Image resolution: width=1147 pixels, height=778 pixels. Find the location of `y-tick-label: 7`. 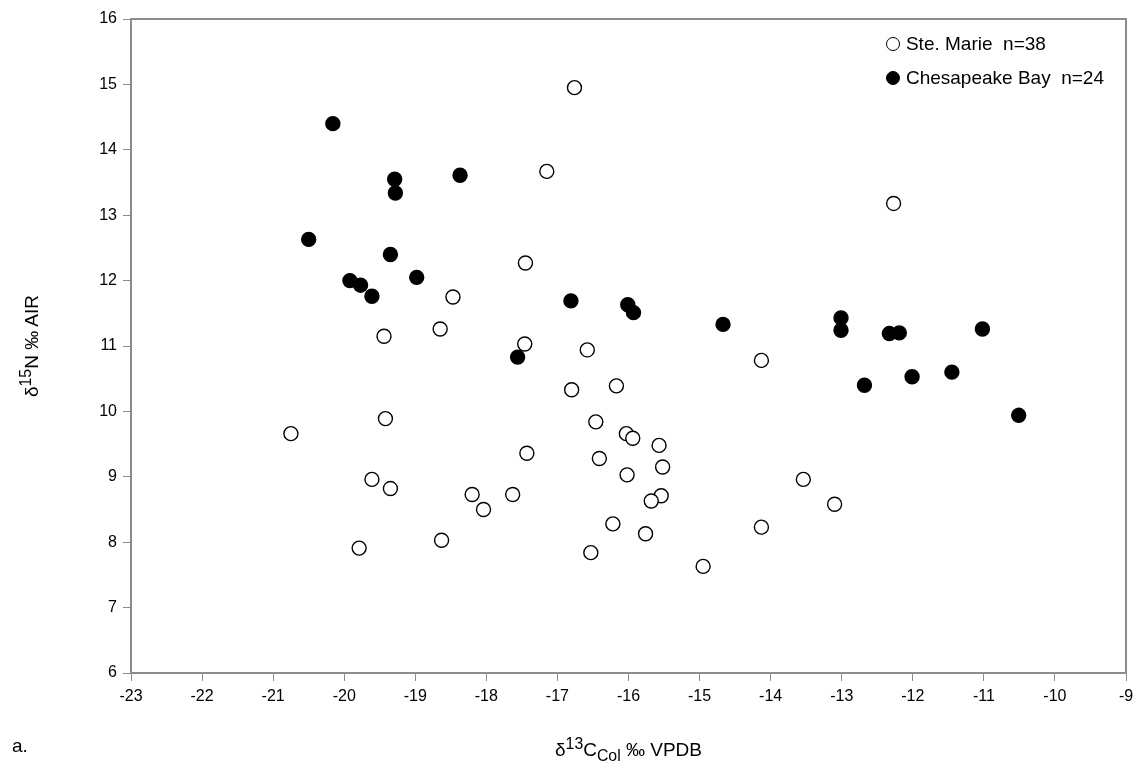

y-tick-label: 7 is located at coordinates (113, 607).